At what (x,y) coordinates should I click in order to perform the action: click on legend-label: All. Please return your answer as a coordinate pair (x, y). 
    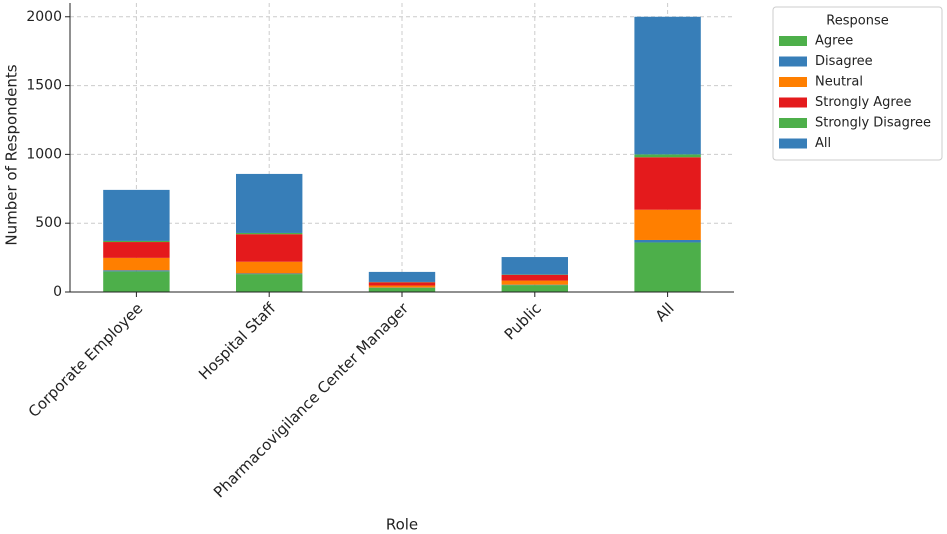
    Looking at the image, I should click on (823, 143).